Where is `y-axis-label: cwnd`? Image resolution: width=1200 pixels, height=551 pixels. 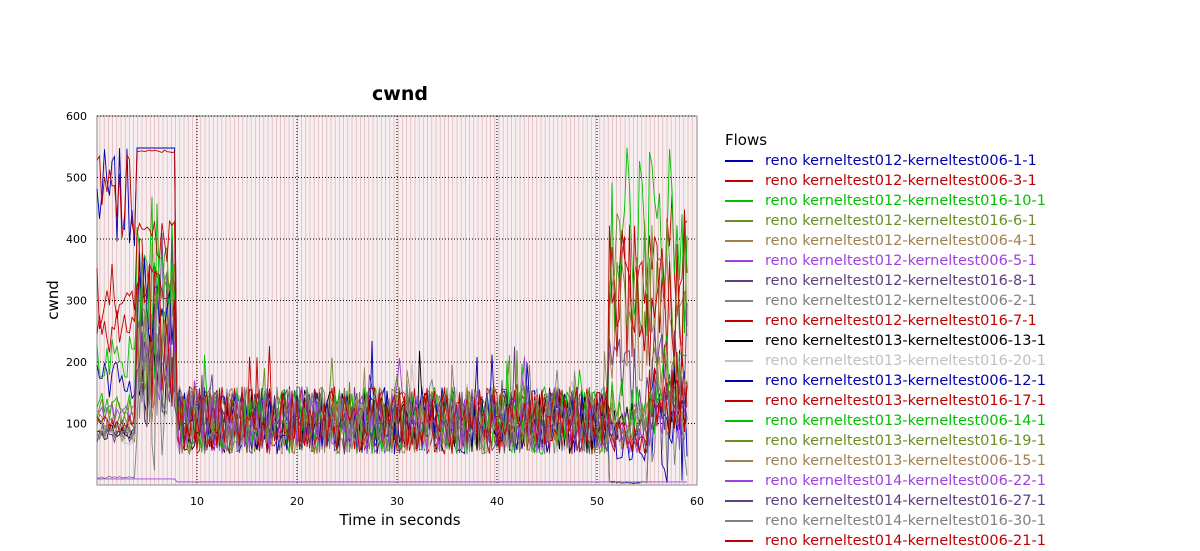 y-axis-label: cwnd is located at coordinates (53, 300).